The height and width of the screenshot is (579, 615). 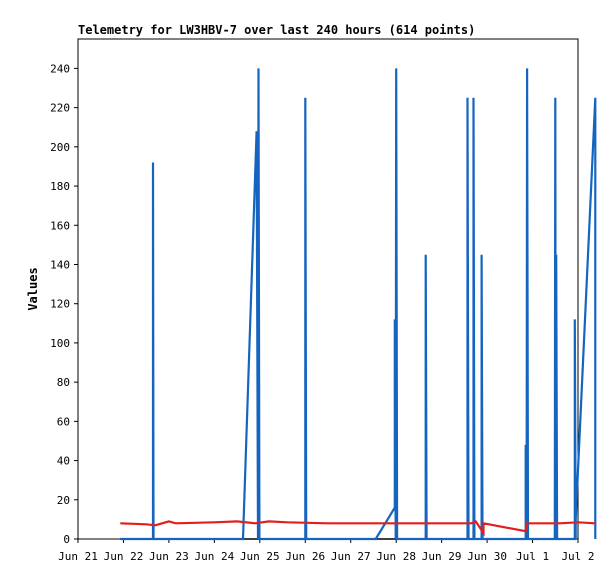 What do you see at coordinates (60, 225) in the screenshot?
I see `y-tick-label: 160` at bounding box center [60, 225].